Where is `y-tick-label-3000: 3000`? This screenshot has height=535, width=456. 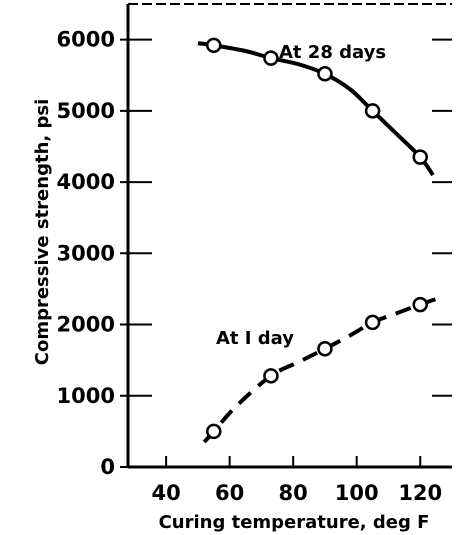 y-tick-label-3000: 3000 is located at coordinates (86, 253).